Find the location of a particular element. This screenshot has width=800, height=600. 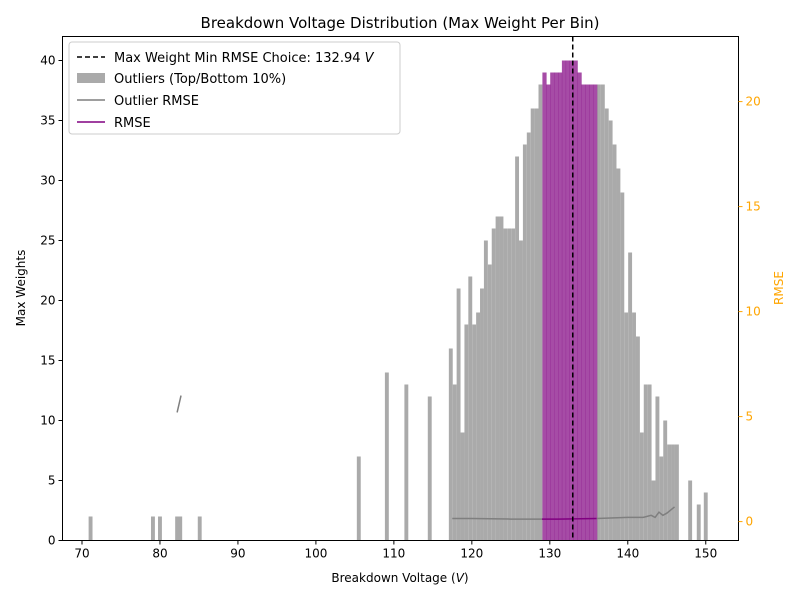

y-tick-label-4: 20 is located at coordinates (47, 301).